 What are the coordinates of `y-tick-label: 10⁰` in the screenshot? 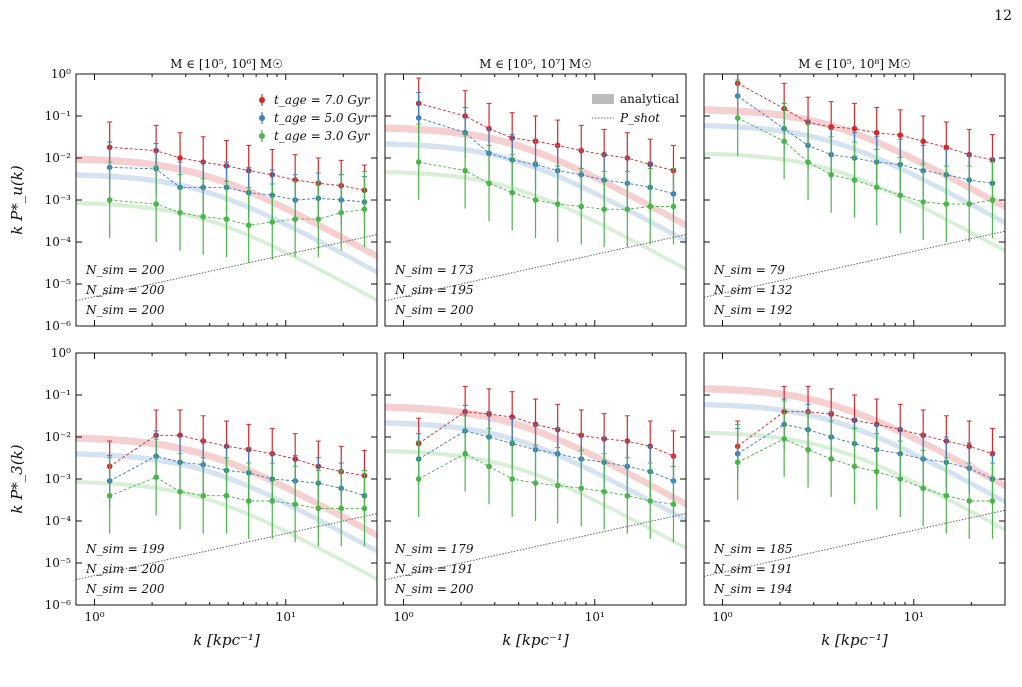 It's located at (61, 74).